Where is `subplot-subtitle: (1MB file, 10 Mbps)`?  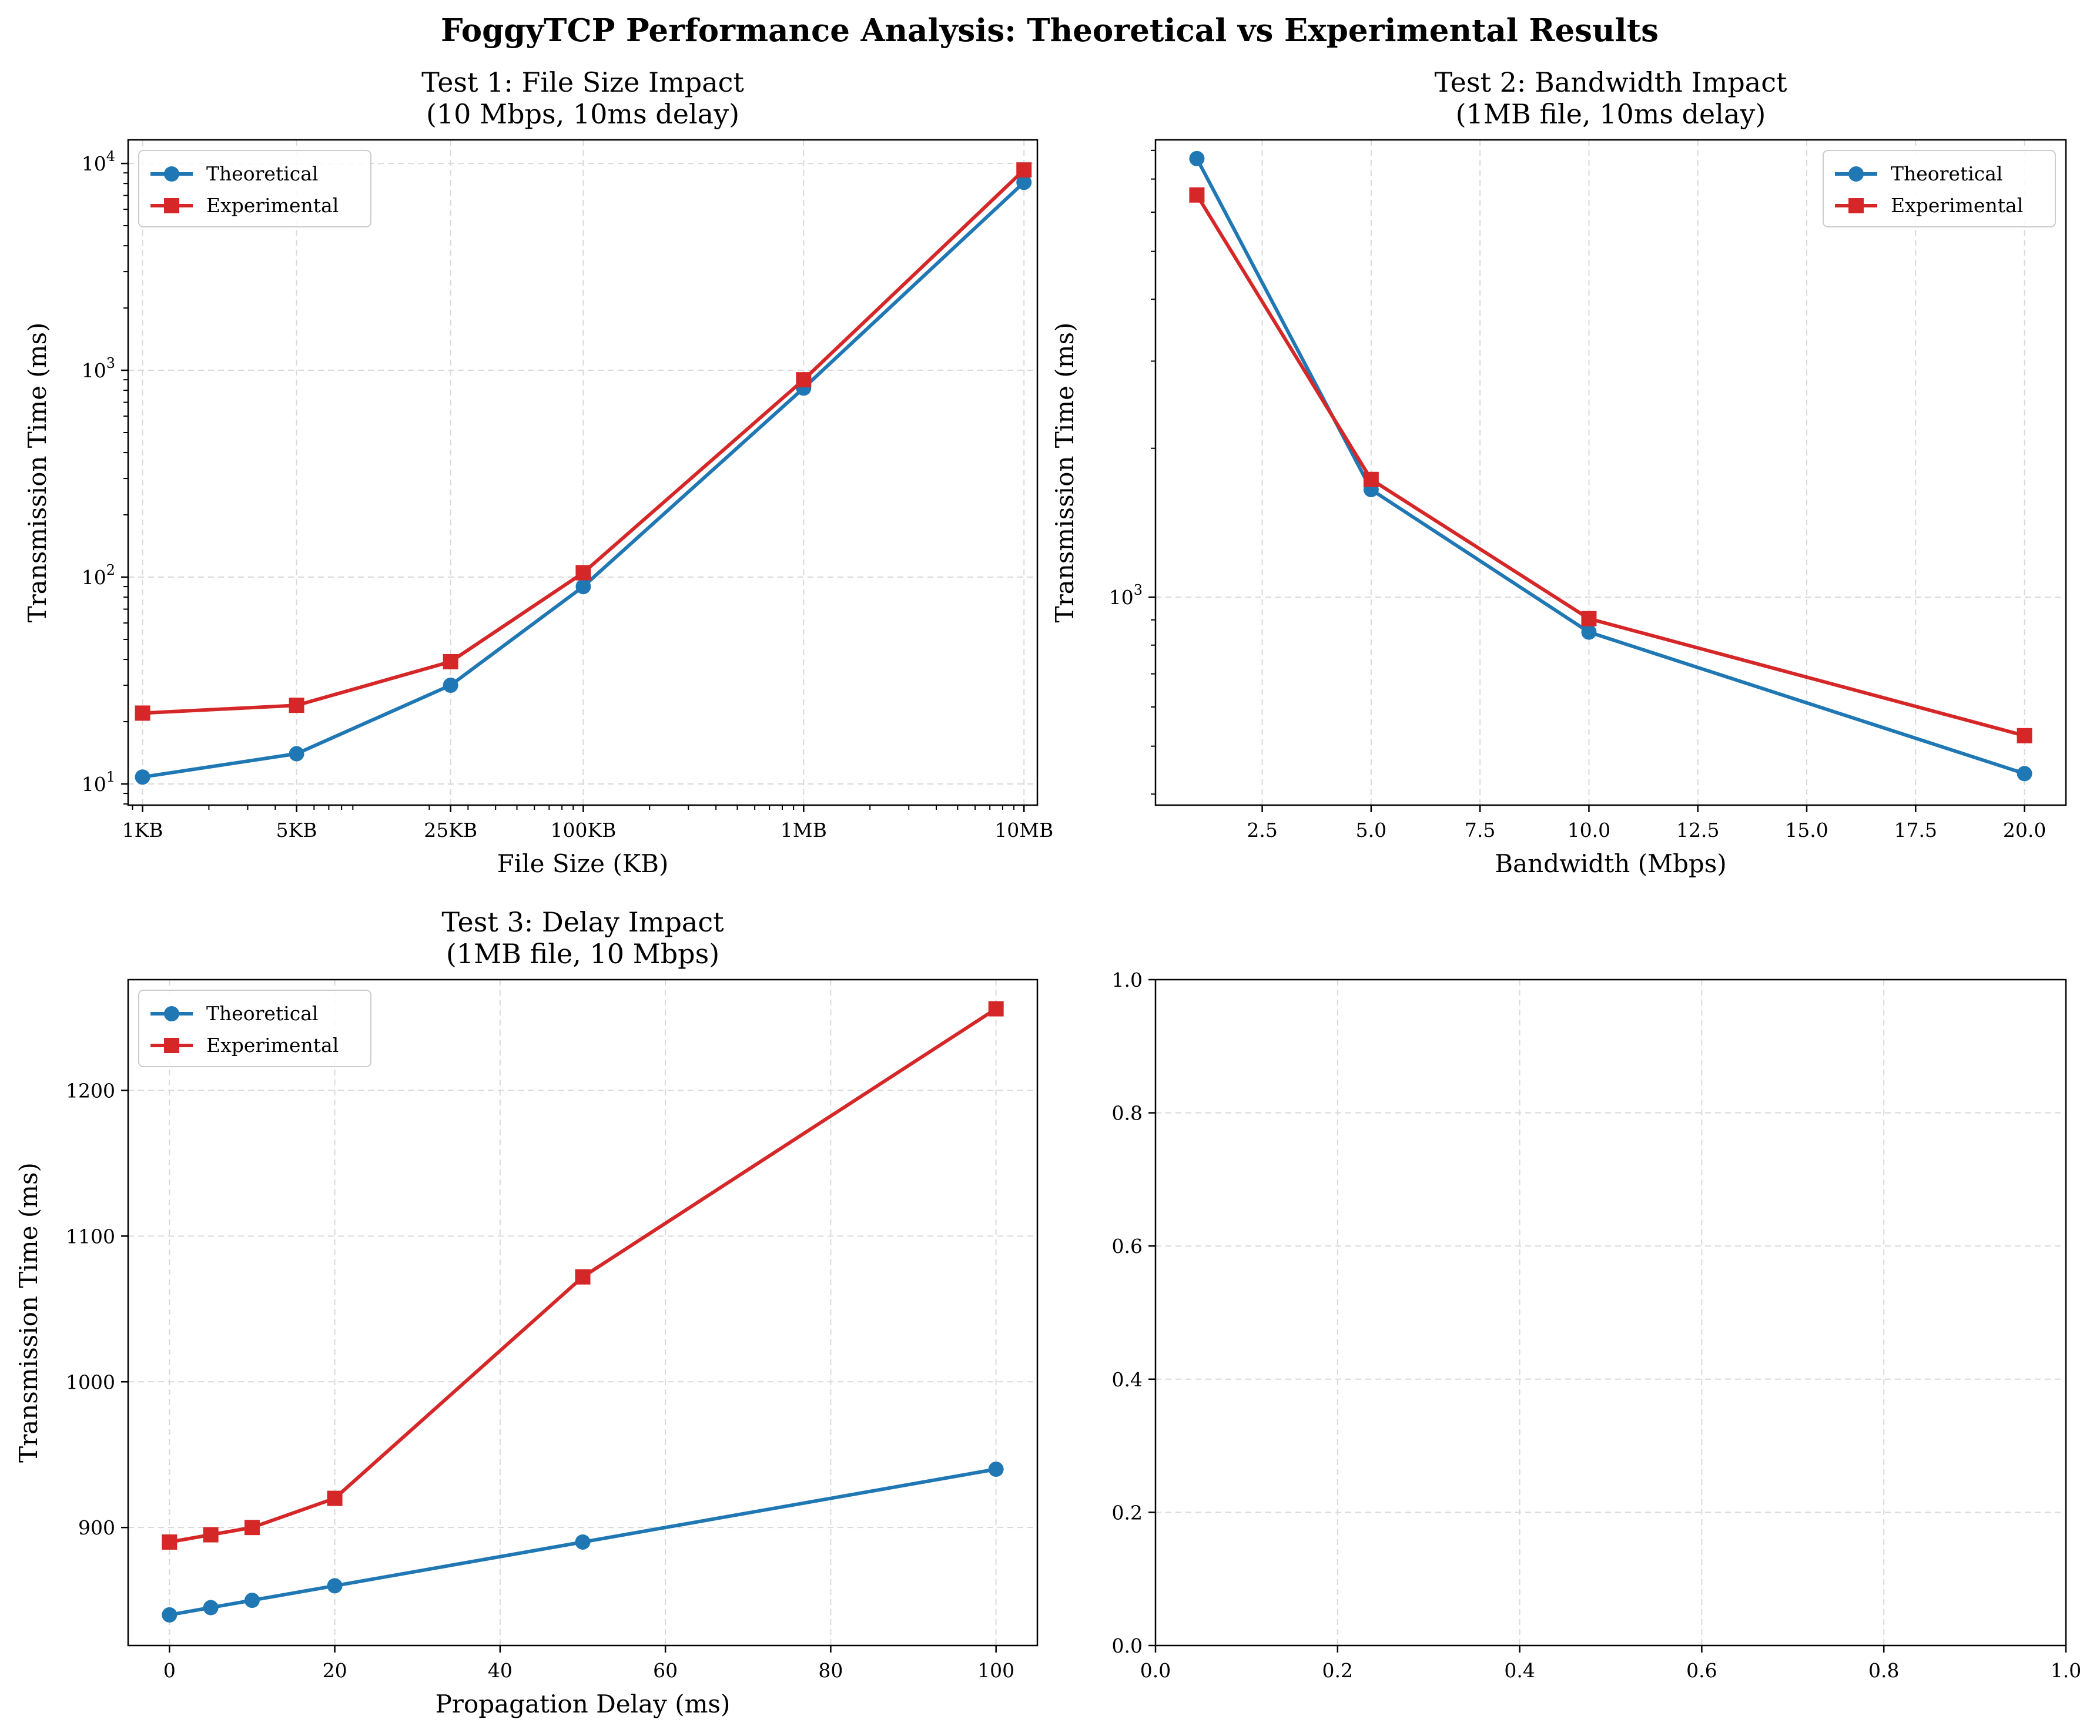 subplot-subtitle: (1MB file, 10 Mbps) is located at coordinates (582, 954).